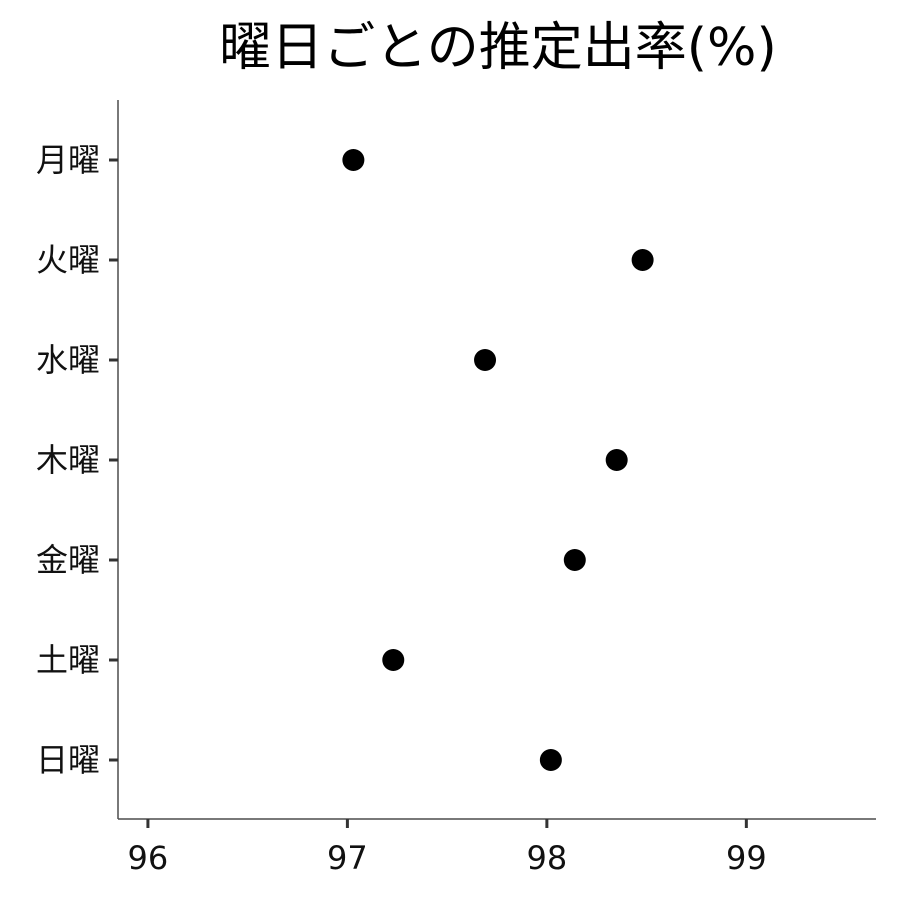 The width and height of the screenshot is (900, 900). I want to click on x-tick-label: 97, so click(347, 858).